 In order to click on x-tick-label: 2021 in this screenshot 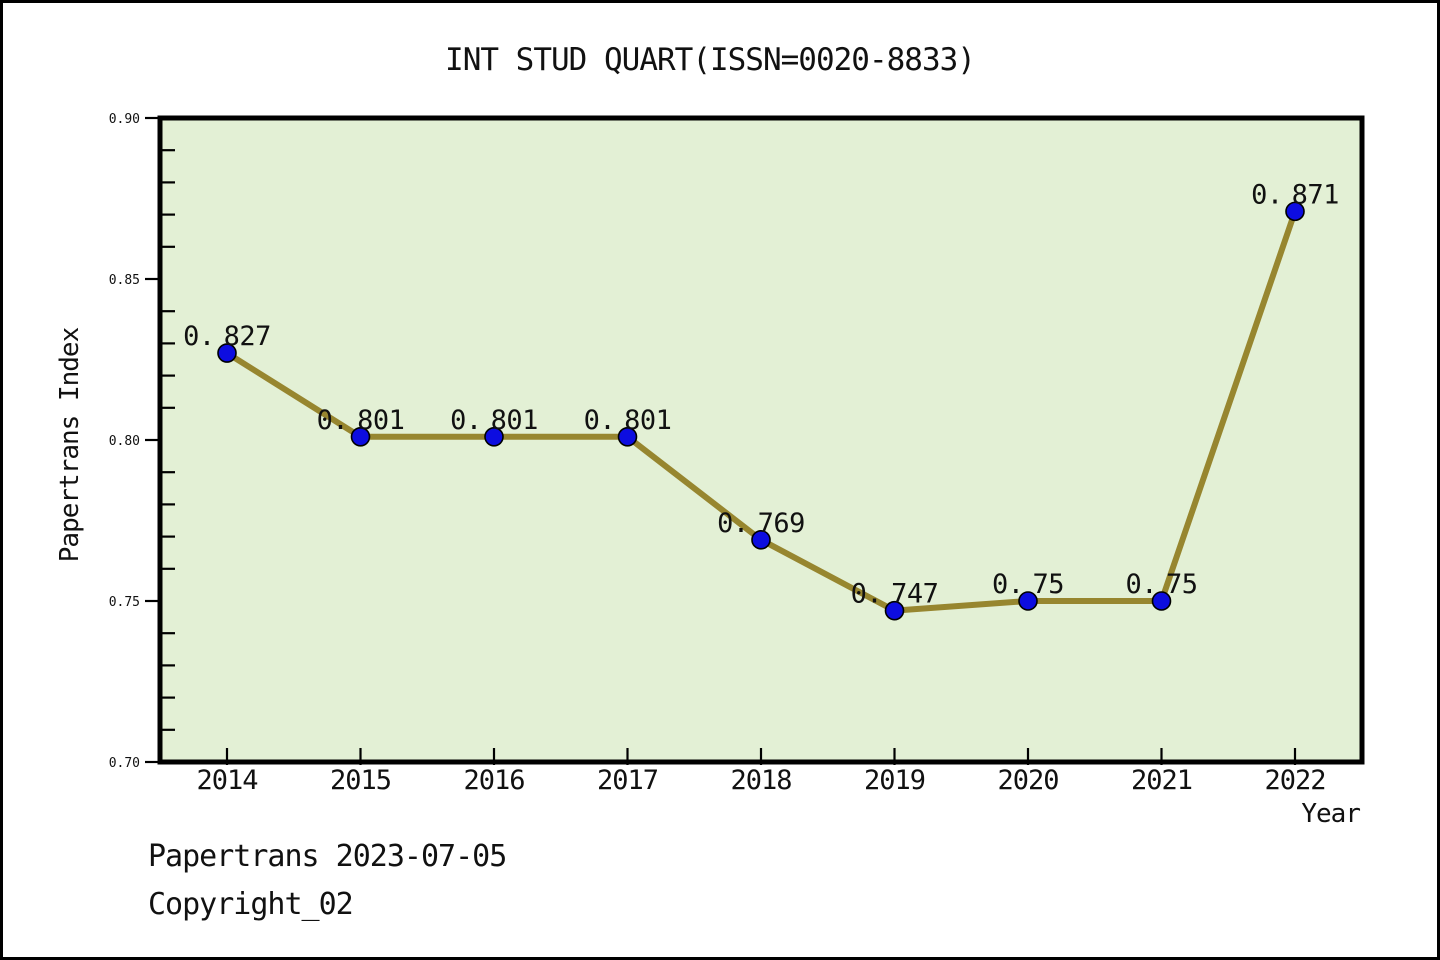, I will do `click(1161, 780)`.